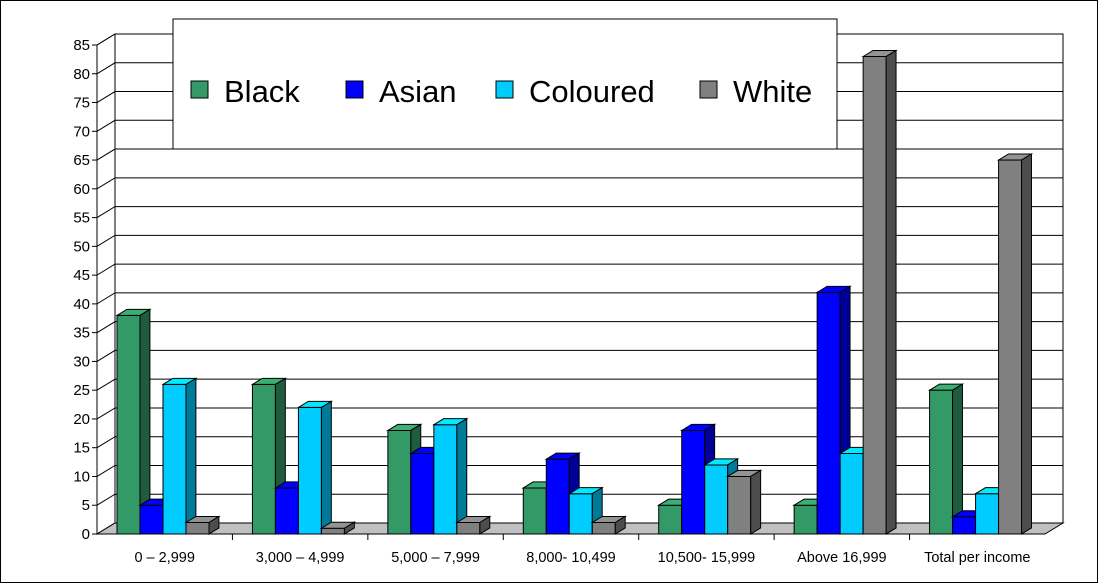 The image size is (1098, 584). I want to click on x-tick-label: 5,000 – 7,999, so click(435, 558).